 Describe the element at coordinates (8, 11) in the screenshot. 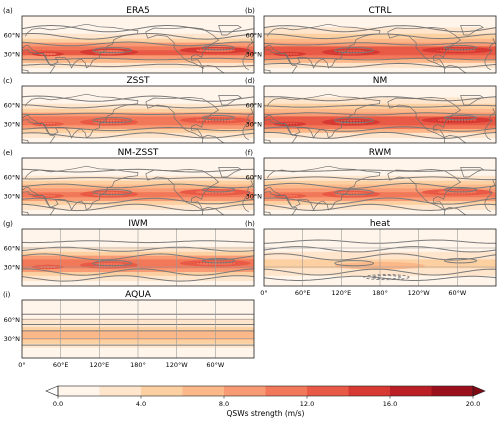

I see `panel-tag: (a)` at that location.